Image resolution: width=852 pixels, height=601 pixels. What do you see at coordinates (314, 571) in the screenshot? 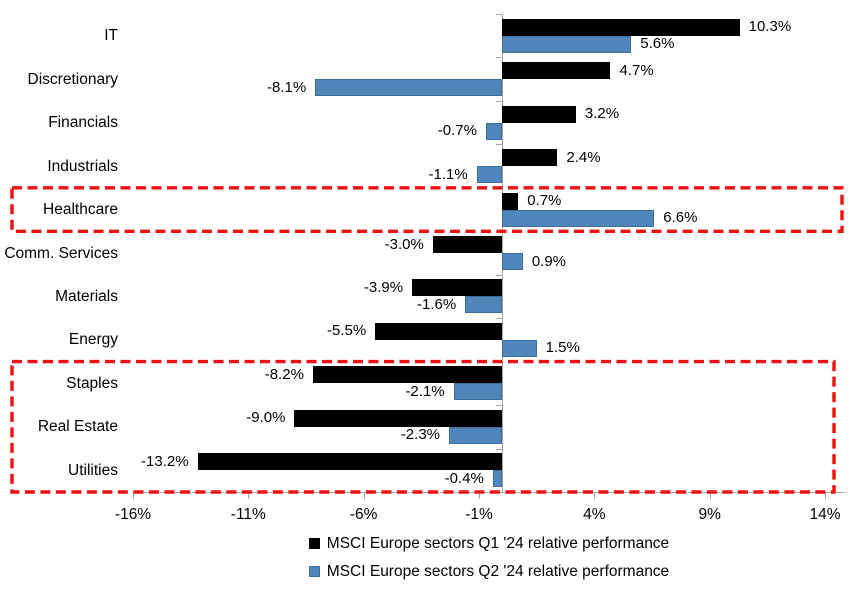
I see `legend-swatch-q2-icon` at bounding box center [314, 571].